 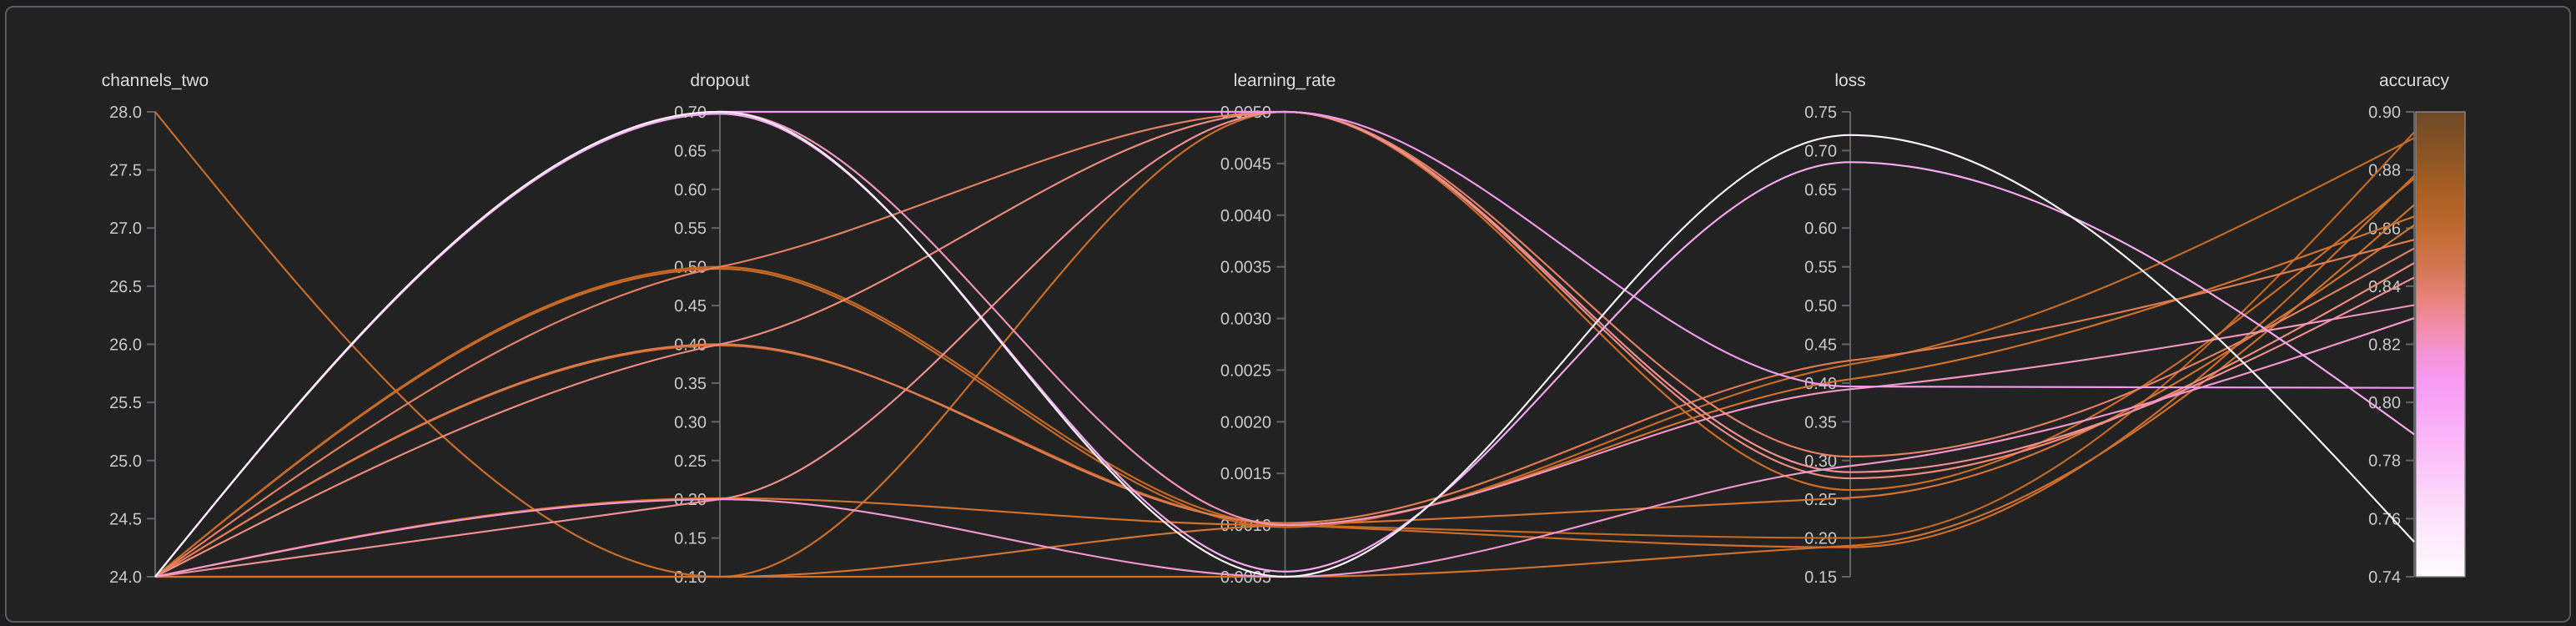 What do you see at coordinates (1245, 164) in the screenshot?
I see `svg-text: 0.0045` at bounding box center [1245, 164].